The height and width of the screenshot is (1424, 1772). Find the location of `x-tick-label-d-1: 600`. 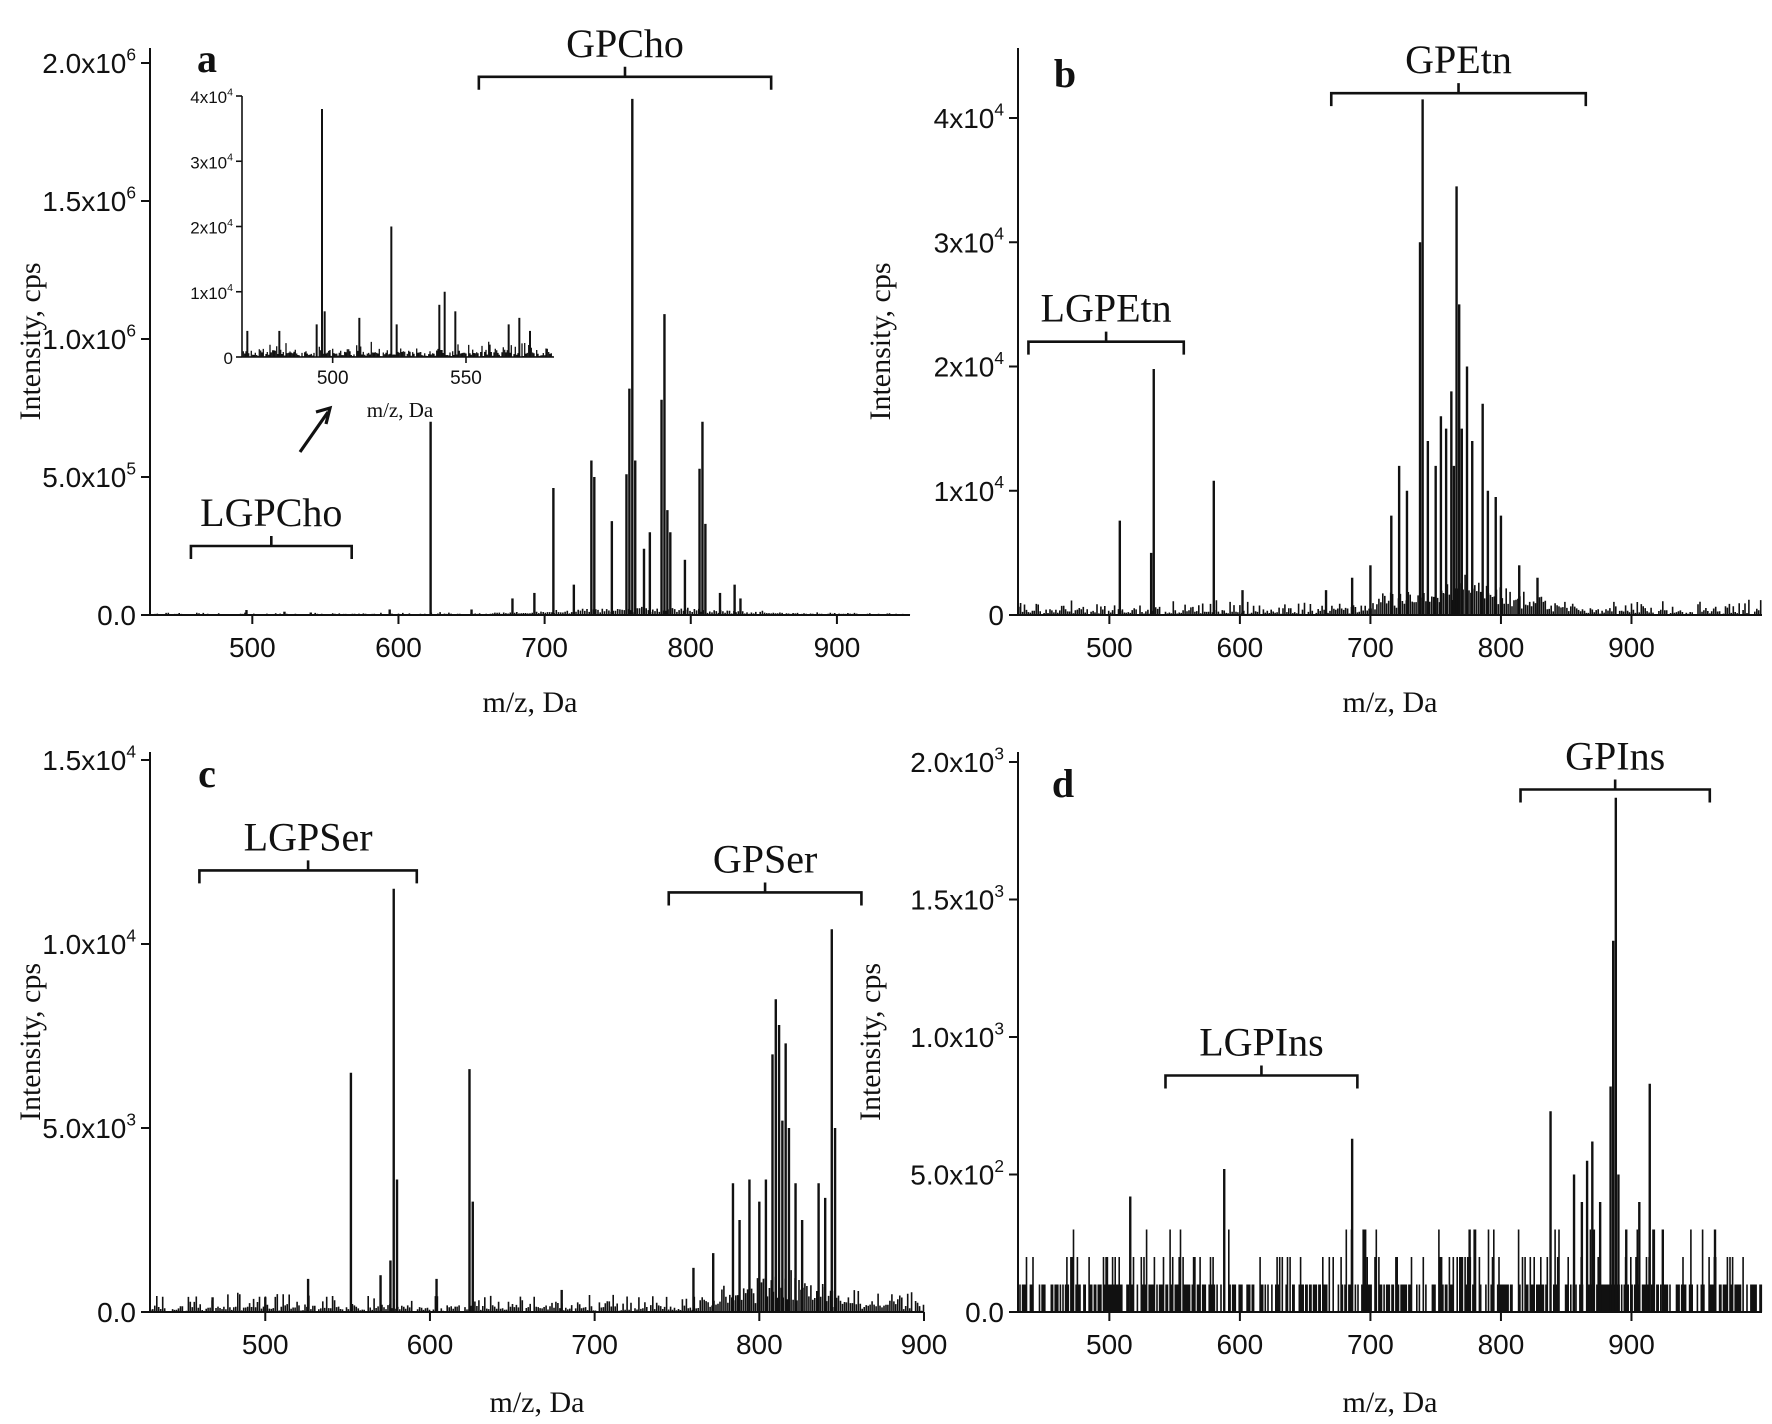

x-tick-label-d-1: 600 is located at coordinates (1240, 1344).